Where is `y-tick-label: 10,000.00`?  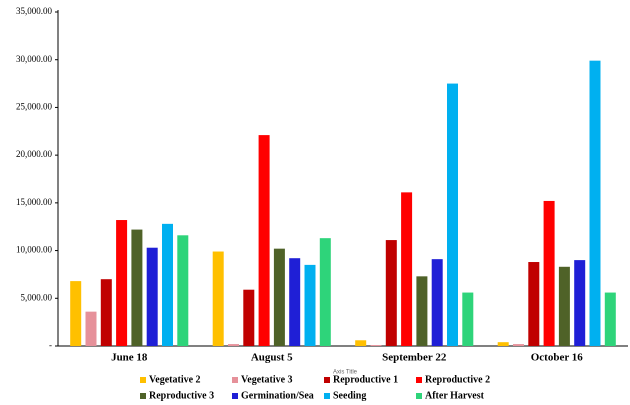
y-tick-label: 10,000.00 is located at coordinates (34, 250).